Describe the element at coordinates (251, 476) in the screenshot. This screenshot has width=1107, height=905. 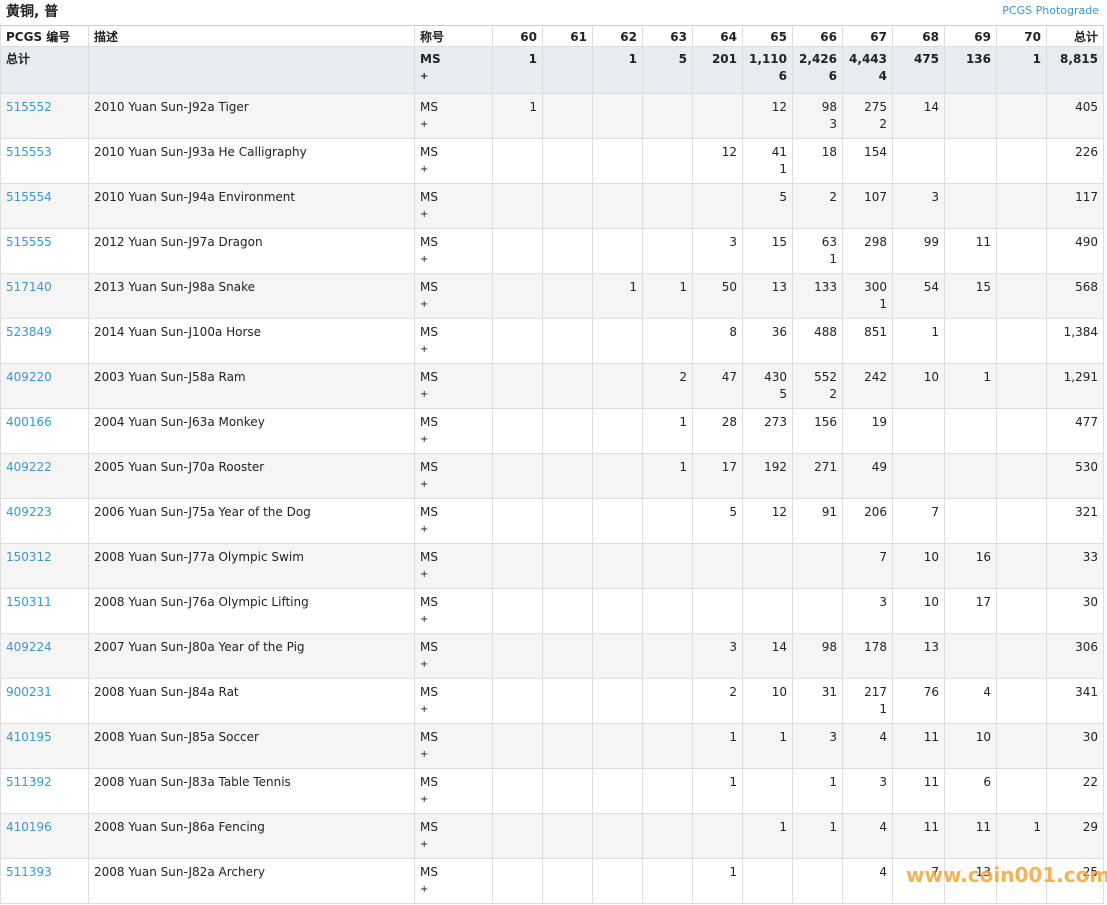
I see `description-cell: 2005 Yuan Sun-J70a Rooster` at that location.